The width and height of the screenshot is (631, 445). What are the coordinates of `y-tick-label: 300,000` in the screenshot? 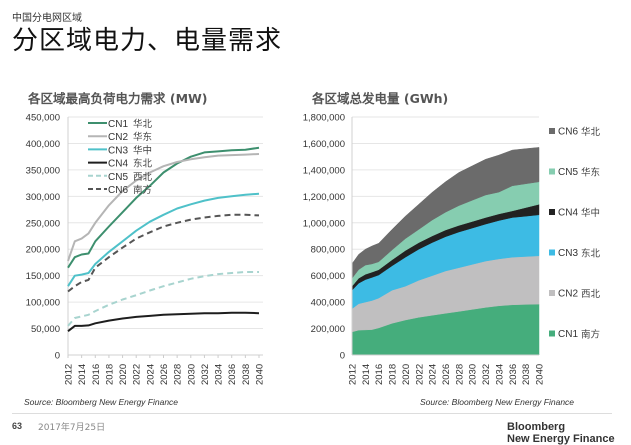 It's located at (43, 197).